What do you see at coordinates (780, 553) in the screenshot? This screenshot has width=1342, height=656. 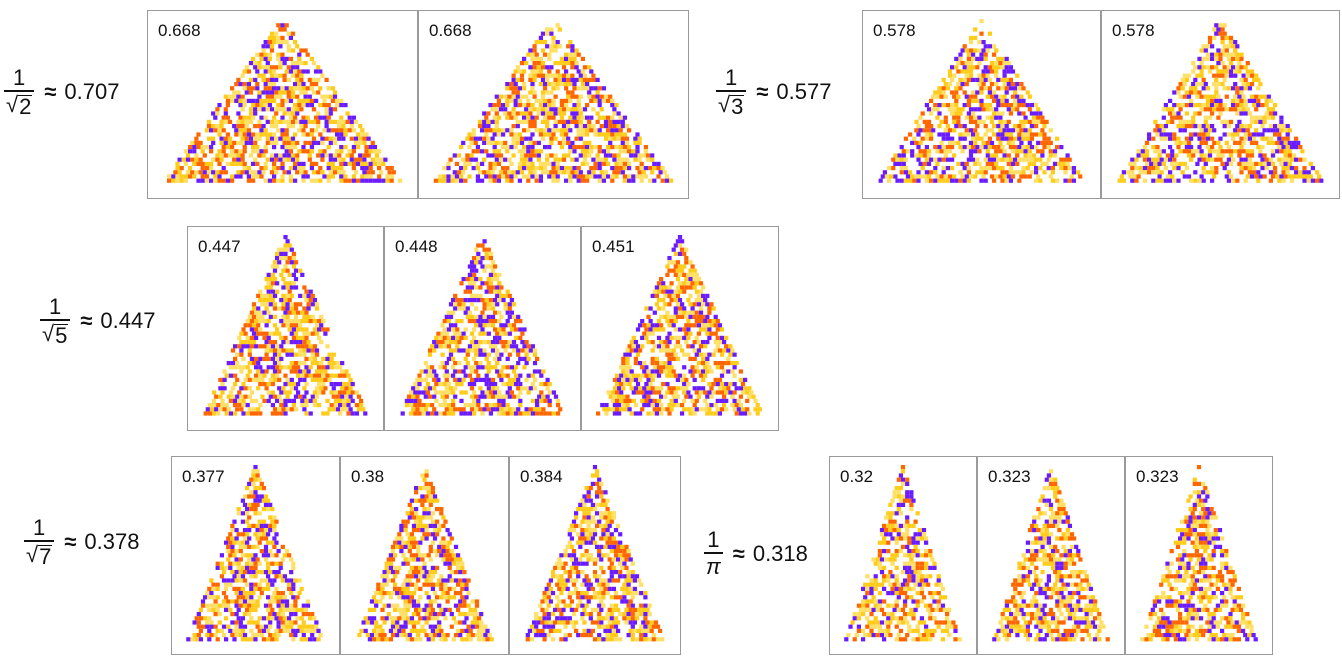 I see `approx-value: 0.318` at bounding box center [780, 553].